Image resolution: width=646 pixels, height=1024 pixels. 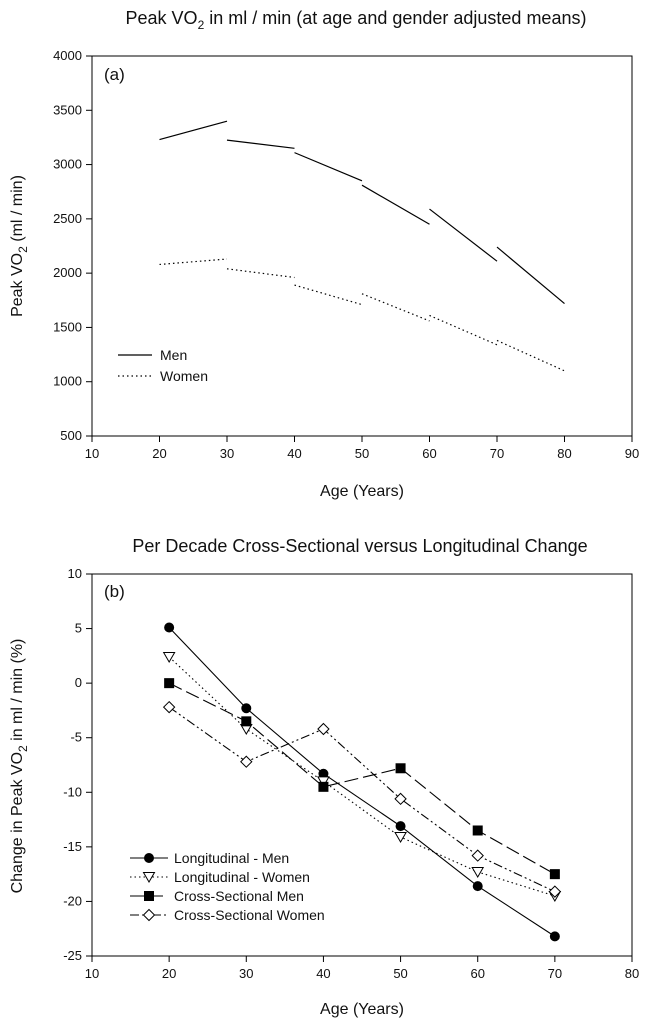 I want to click on chart-a-y-label: Peak VO2 (ml / min), so click(x=19, y=246).